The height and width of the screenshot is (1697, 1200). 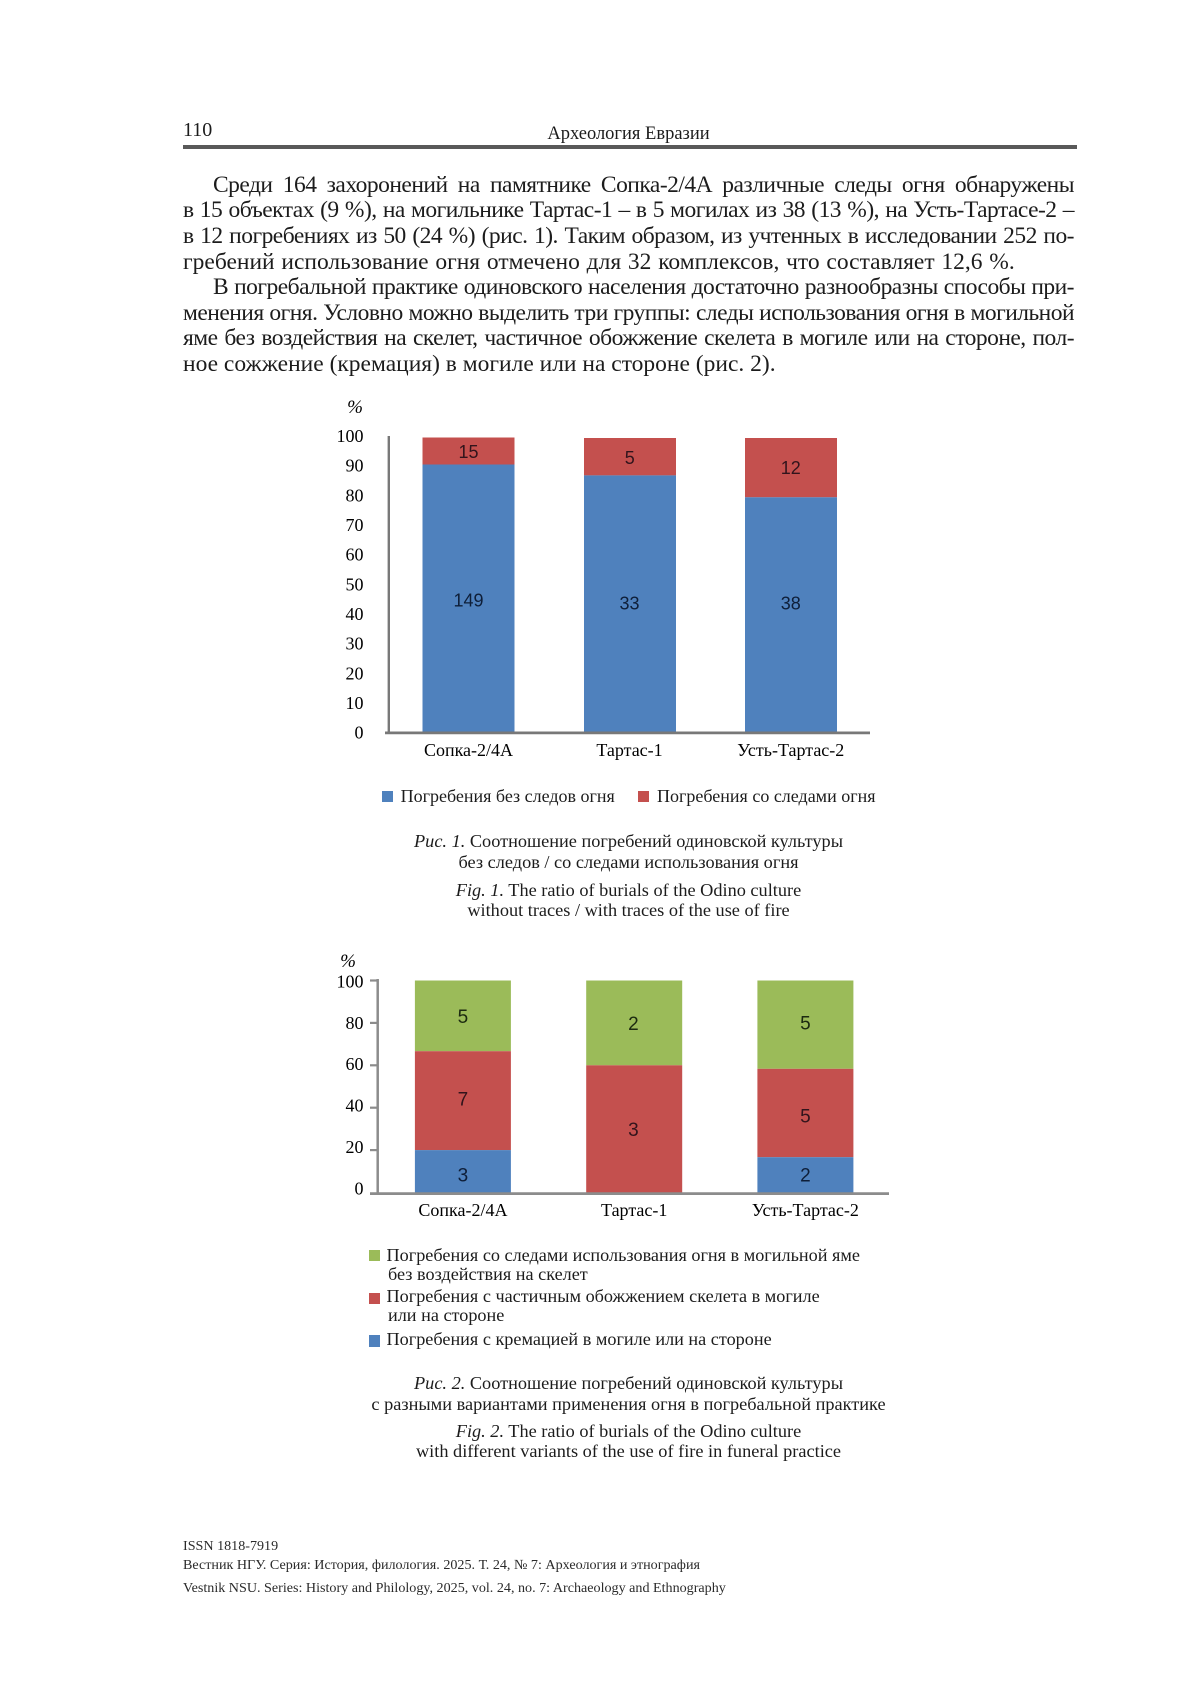 What do you see at coordinates (791, 604) in the screenshot?
I see `svg-text: 38` at bounding box center [791, 604].